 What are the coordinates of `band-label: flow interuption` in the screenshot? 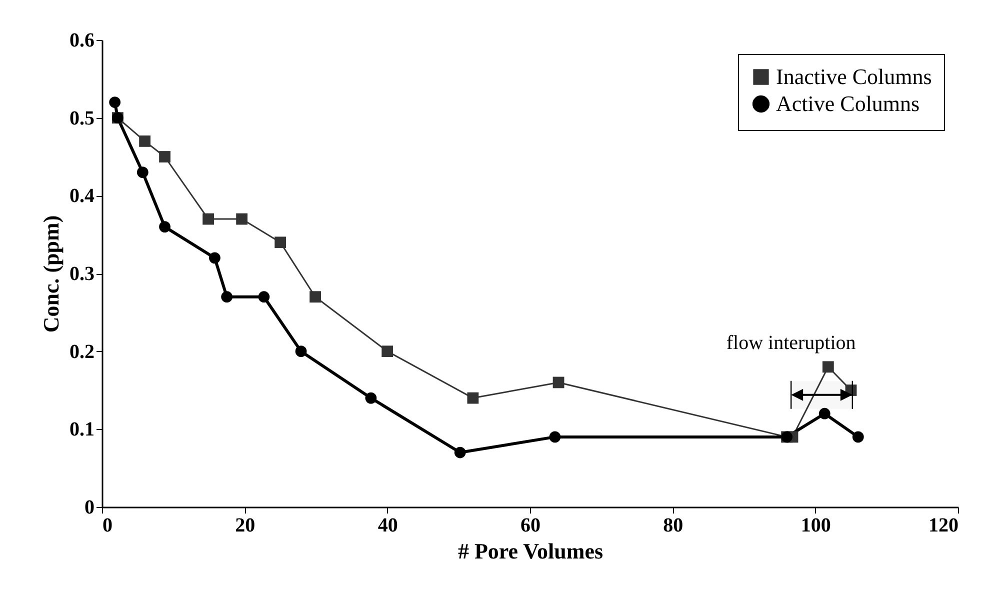 It's located at (791, 343).